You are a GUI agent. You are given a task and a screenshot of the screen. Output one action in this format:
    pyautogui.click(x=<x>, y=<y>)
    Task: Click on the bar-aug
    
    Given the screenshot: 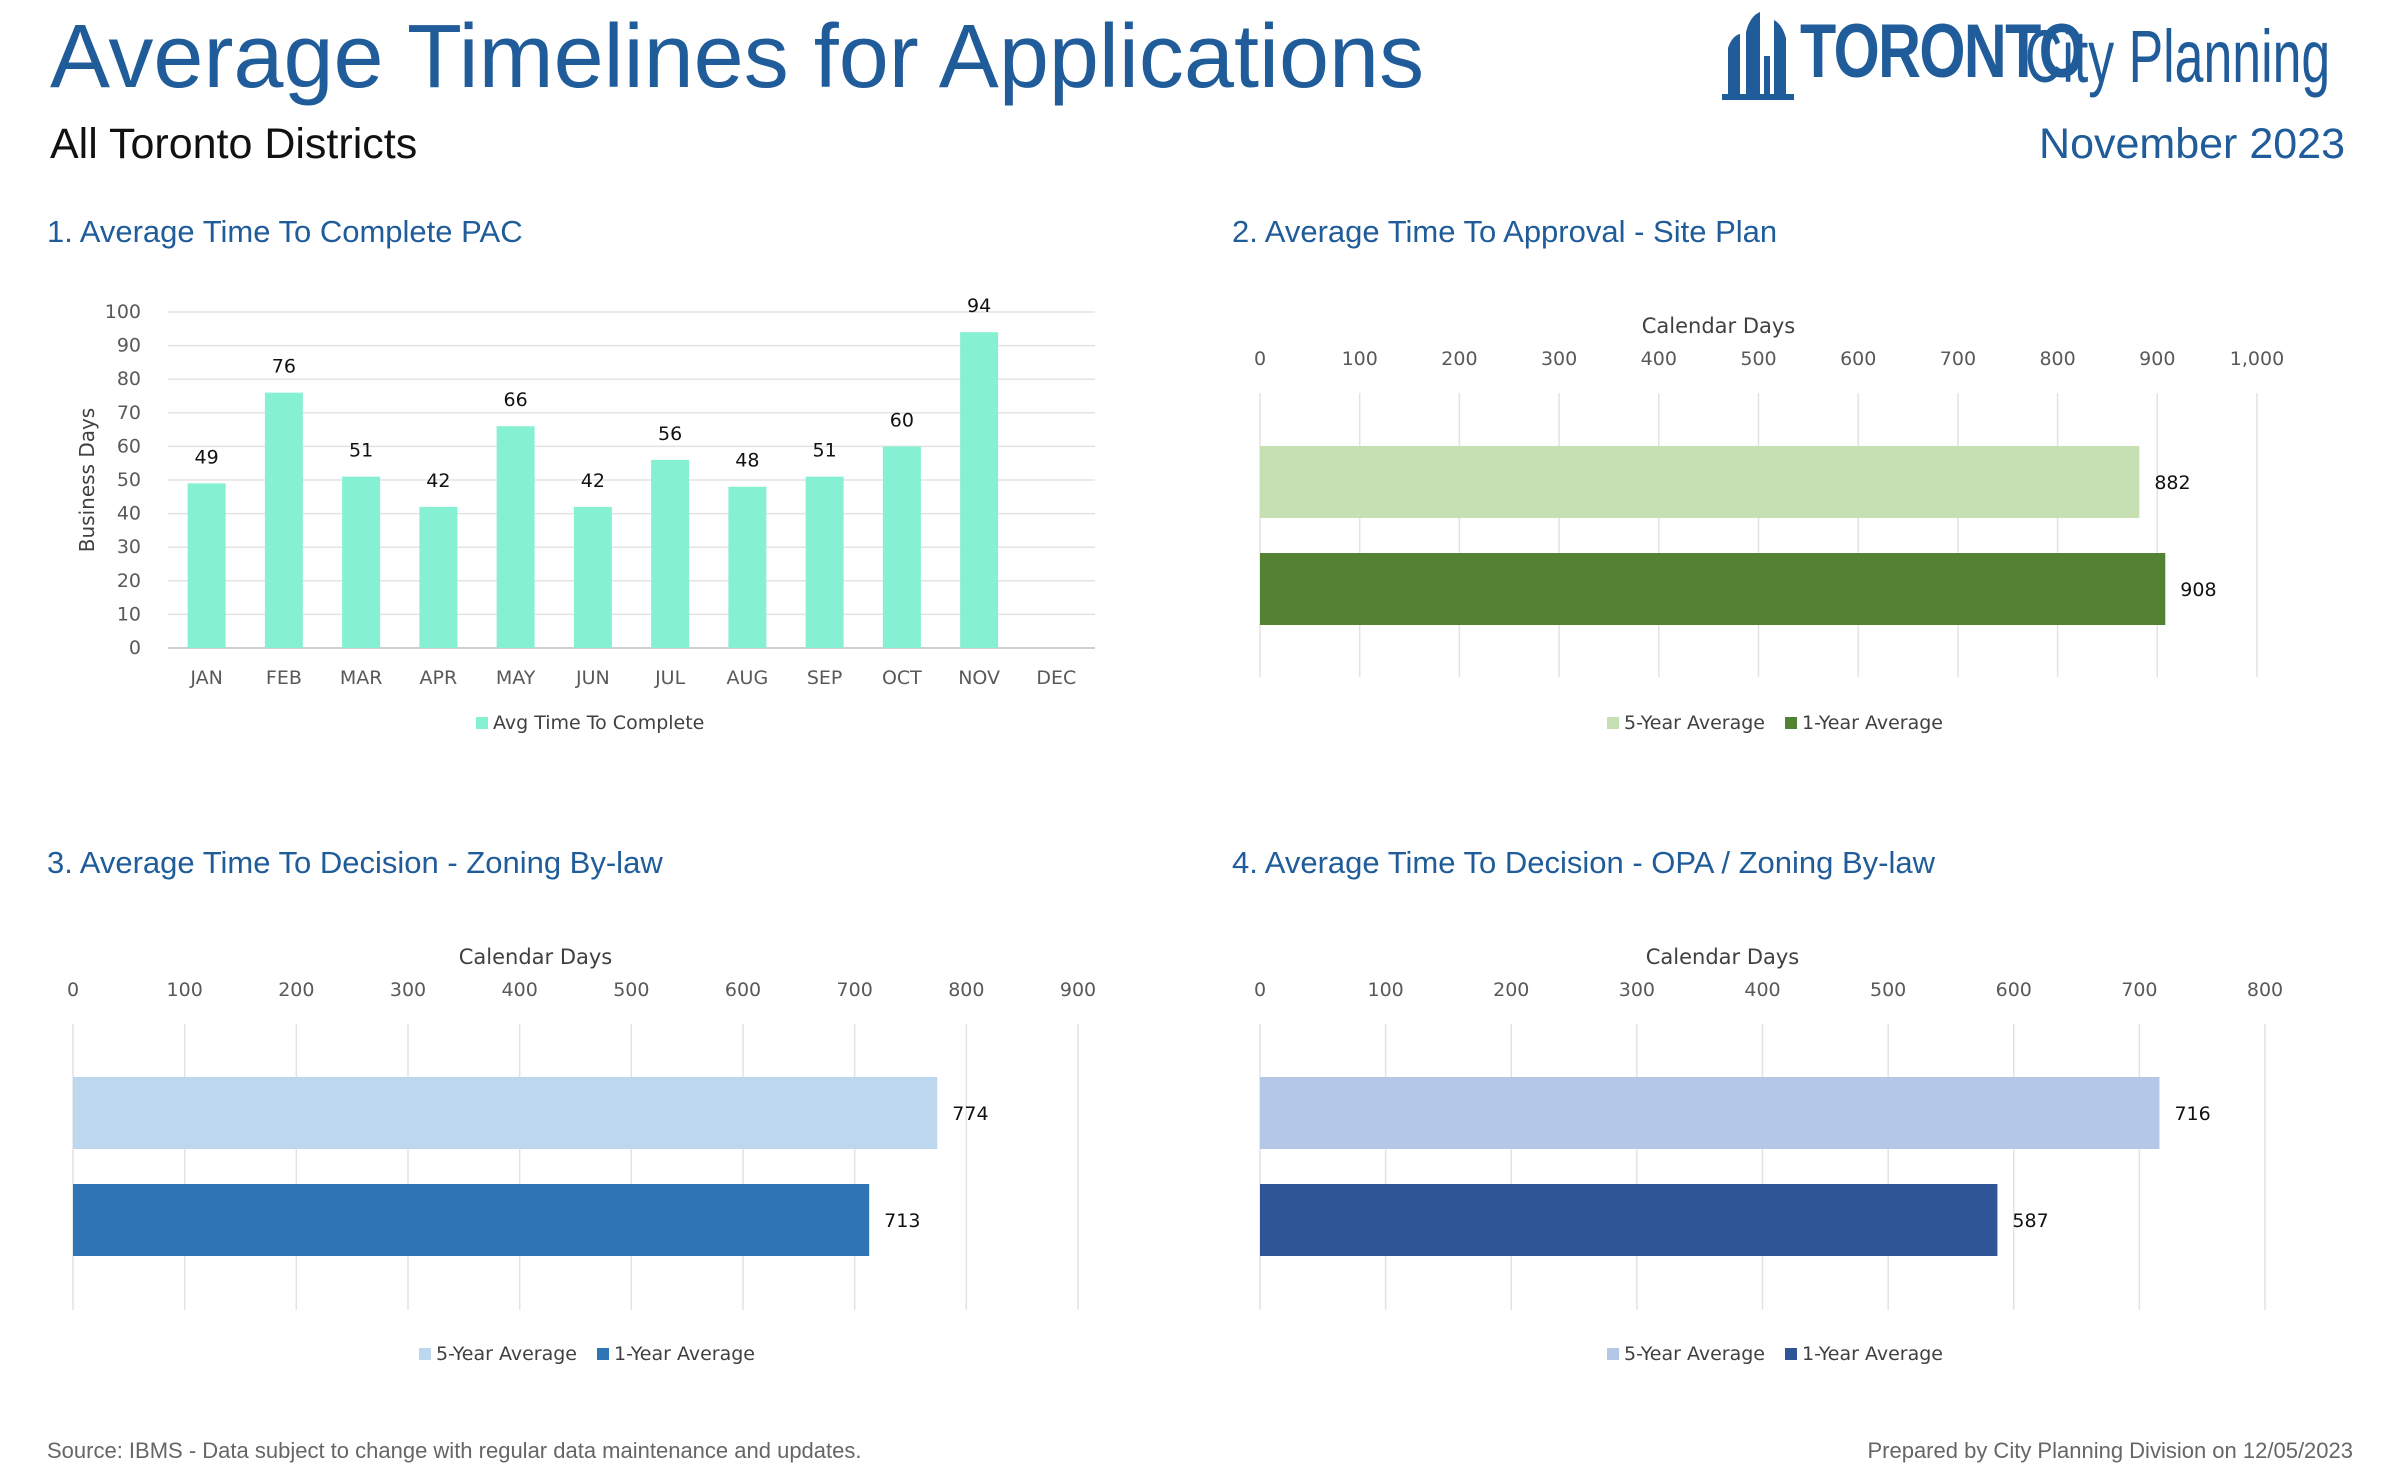 What is the action you would take?
    pyautogui.click(x=747, y=567)
    